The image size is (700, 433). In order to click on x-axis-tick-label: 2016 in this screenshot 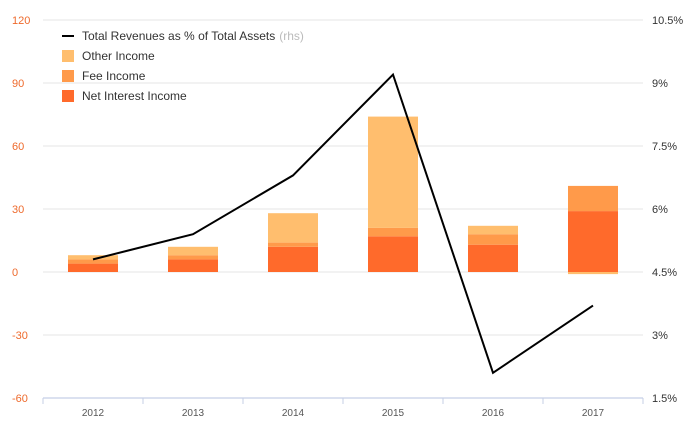, I will do `click(493, 413)`.